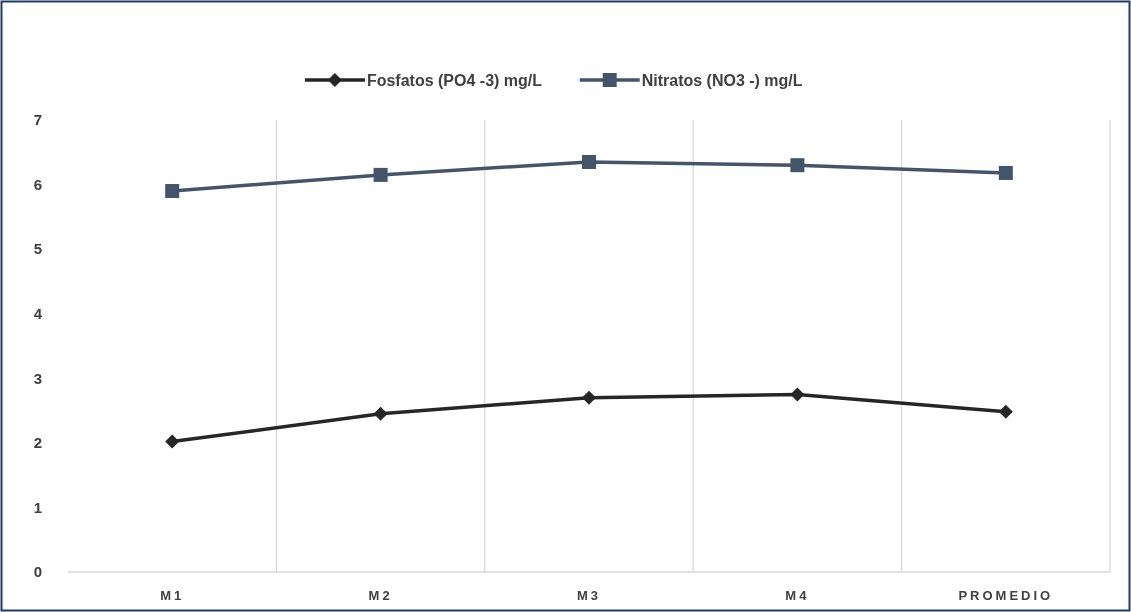  I want to click on x-tick-label: M1, so click(172, 595).